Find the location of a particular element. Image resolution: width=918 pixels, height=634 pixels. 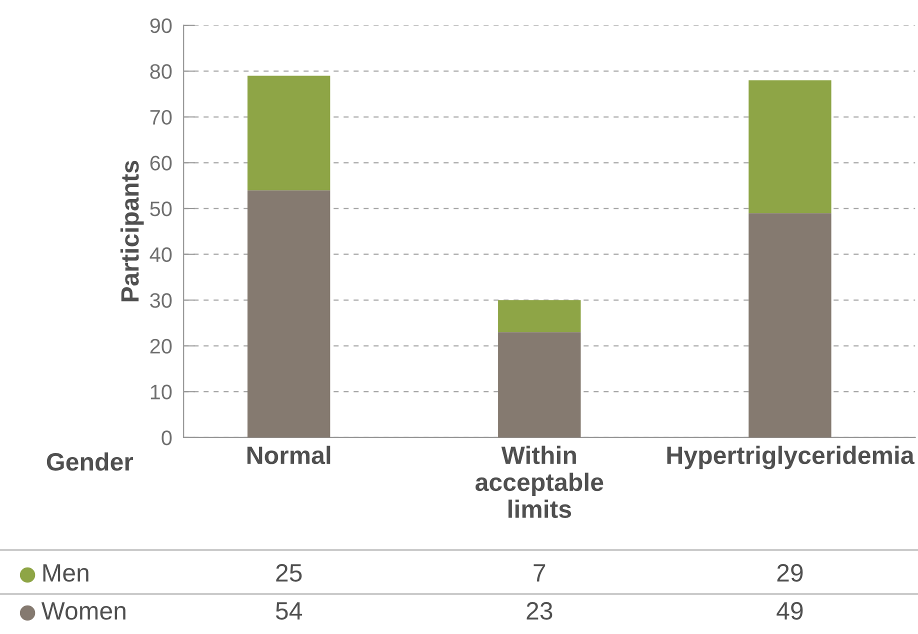

y-tick-label: 30 is located at coordinates (161, 300).